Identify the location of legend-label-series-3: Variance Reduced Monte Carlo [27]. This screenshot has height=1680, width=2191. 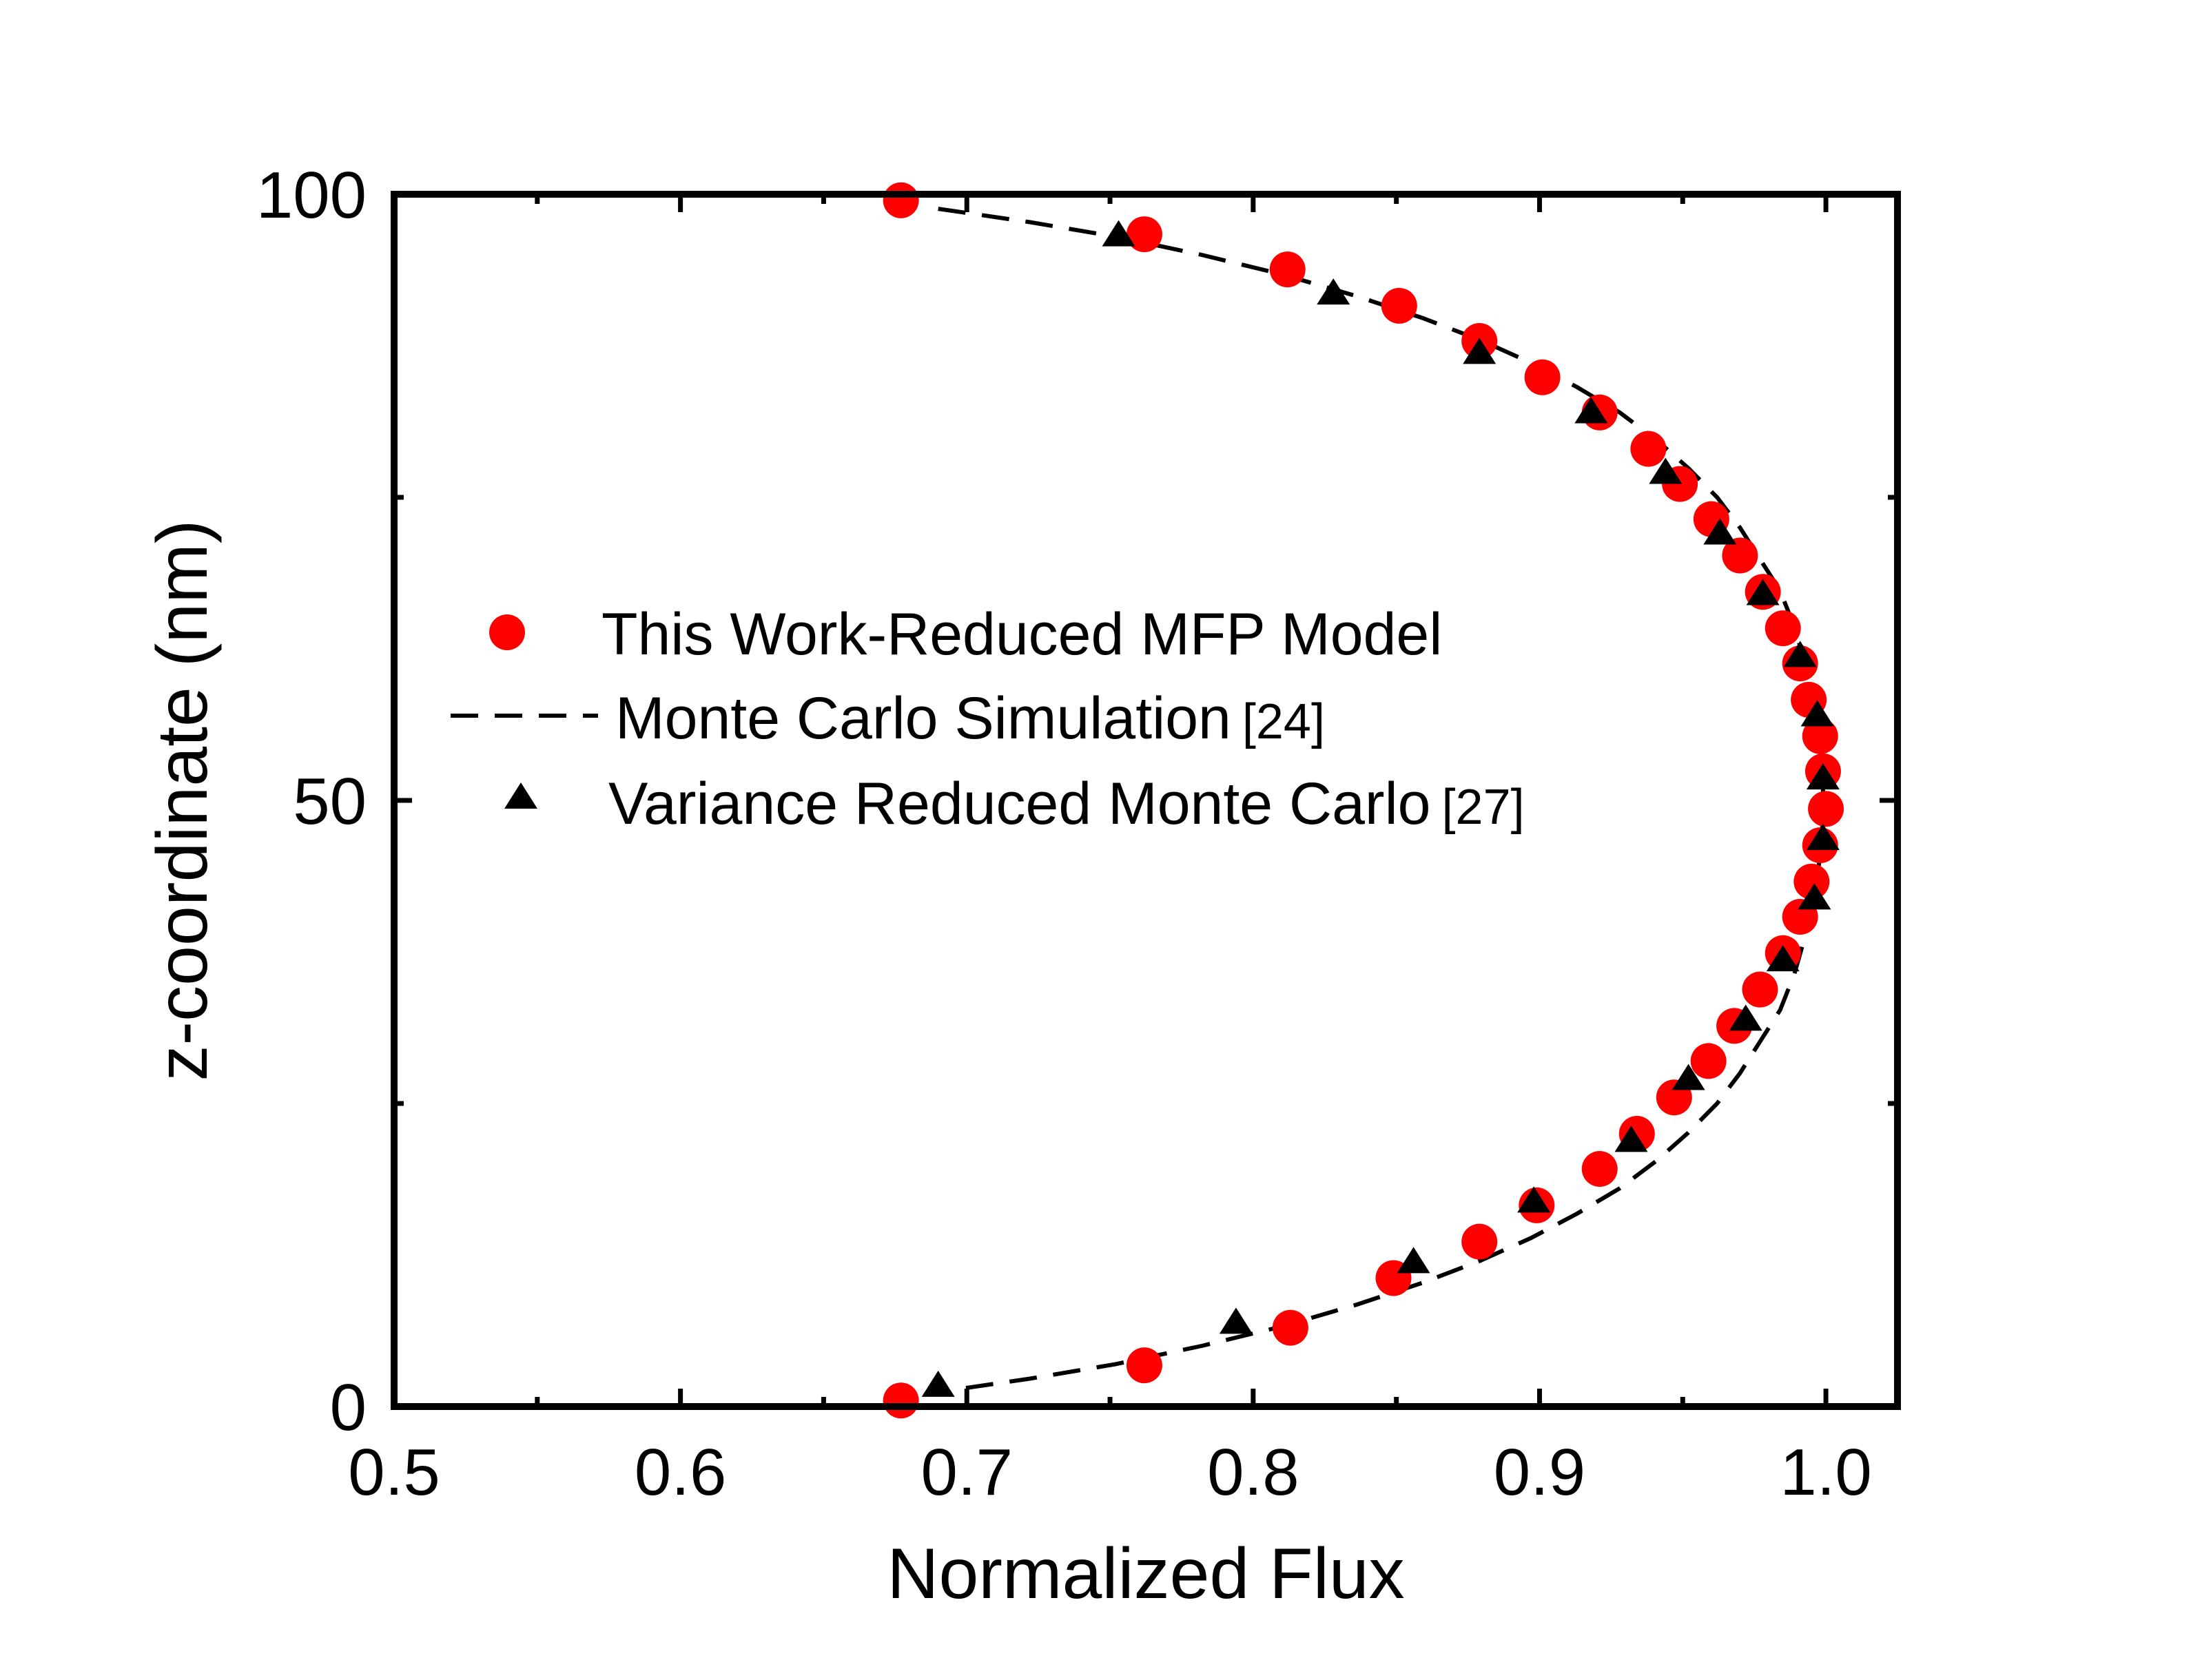
(1066, 804).